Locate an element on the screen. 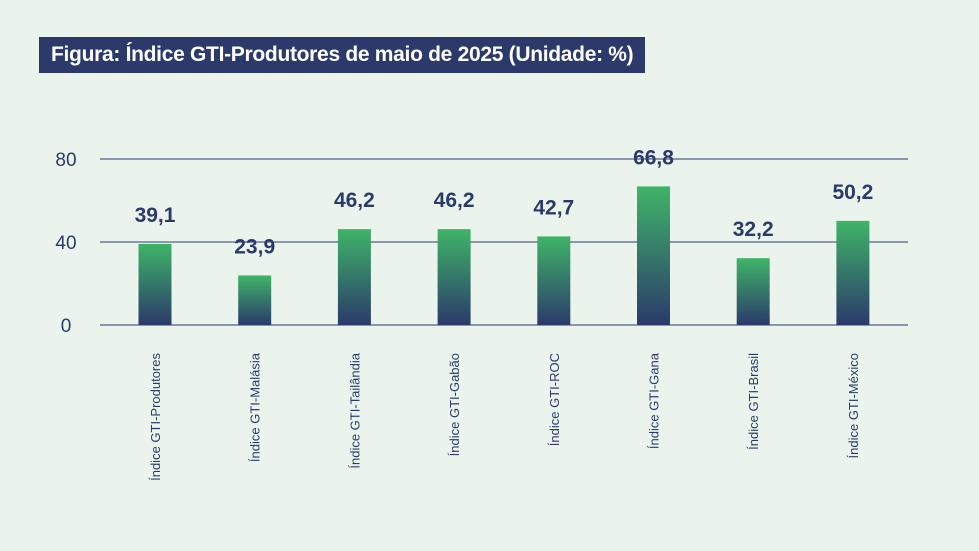 The image size is (979, 551). data-label: 66,8 is located at coordinates (653, 157).